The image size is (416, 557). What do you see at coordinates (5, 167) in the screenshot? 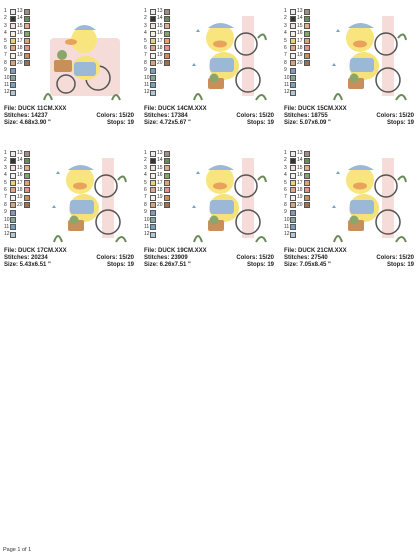
I see `color-number: 3` at bounding box center [5, 167].